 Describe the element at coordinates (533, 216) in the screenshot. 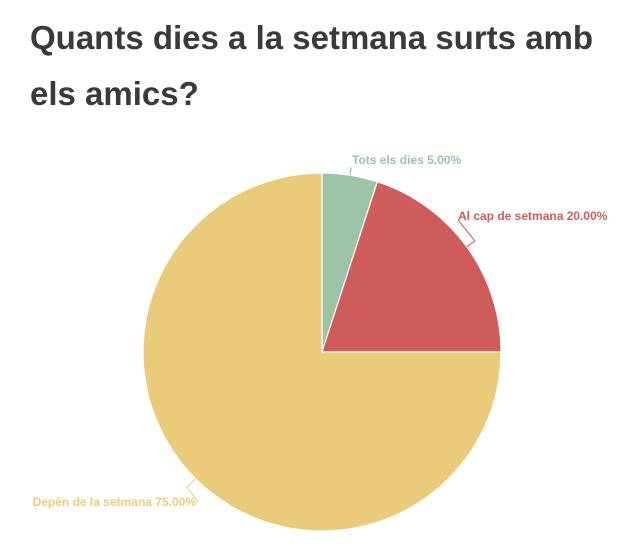

I see `slice-label: Al cap de setmana 20.00%` at that location.